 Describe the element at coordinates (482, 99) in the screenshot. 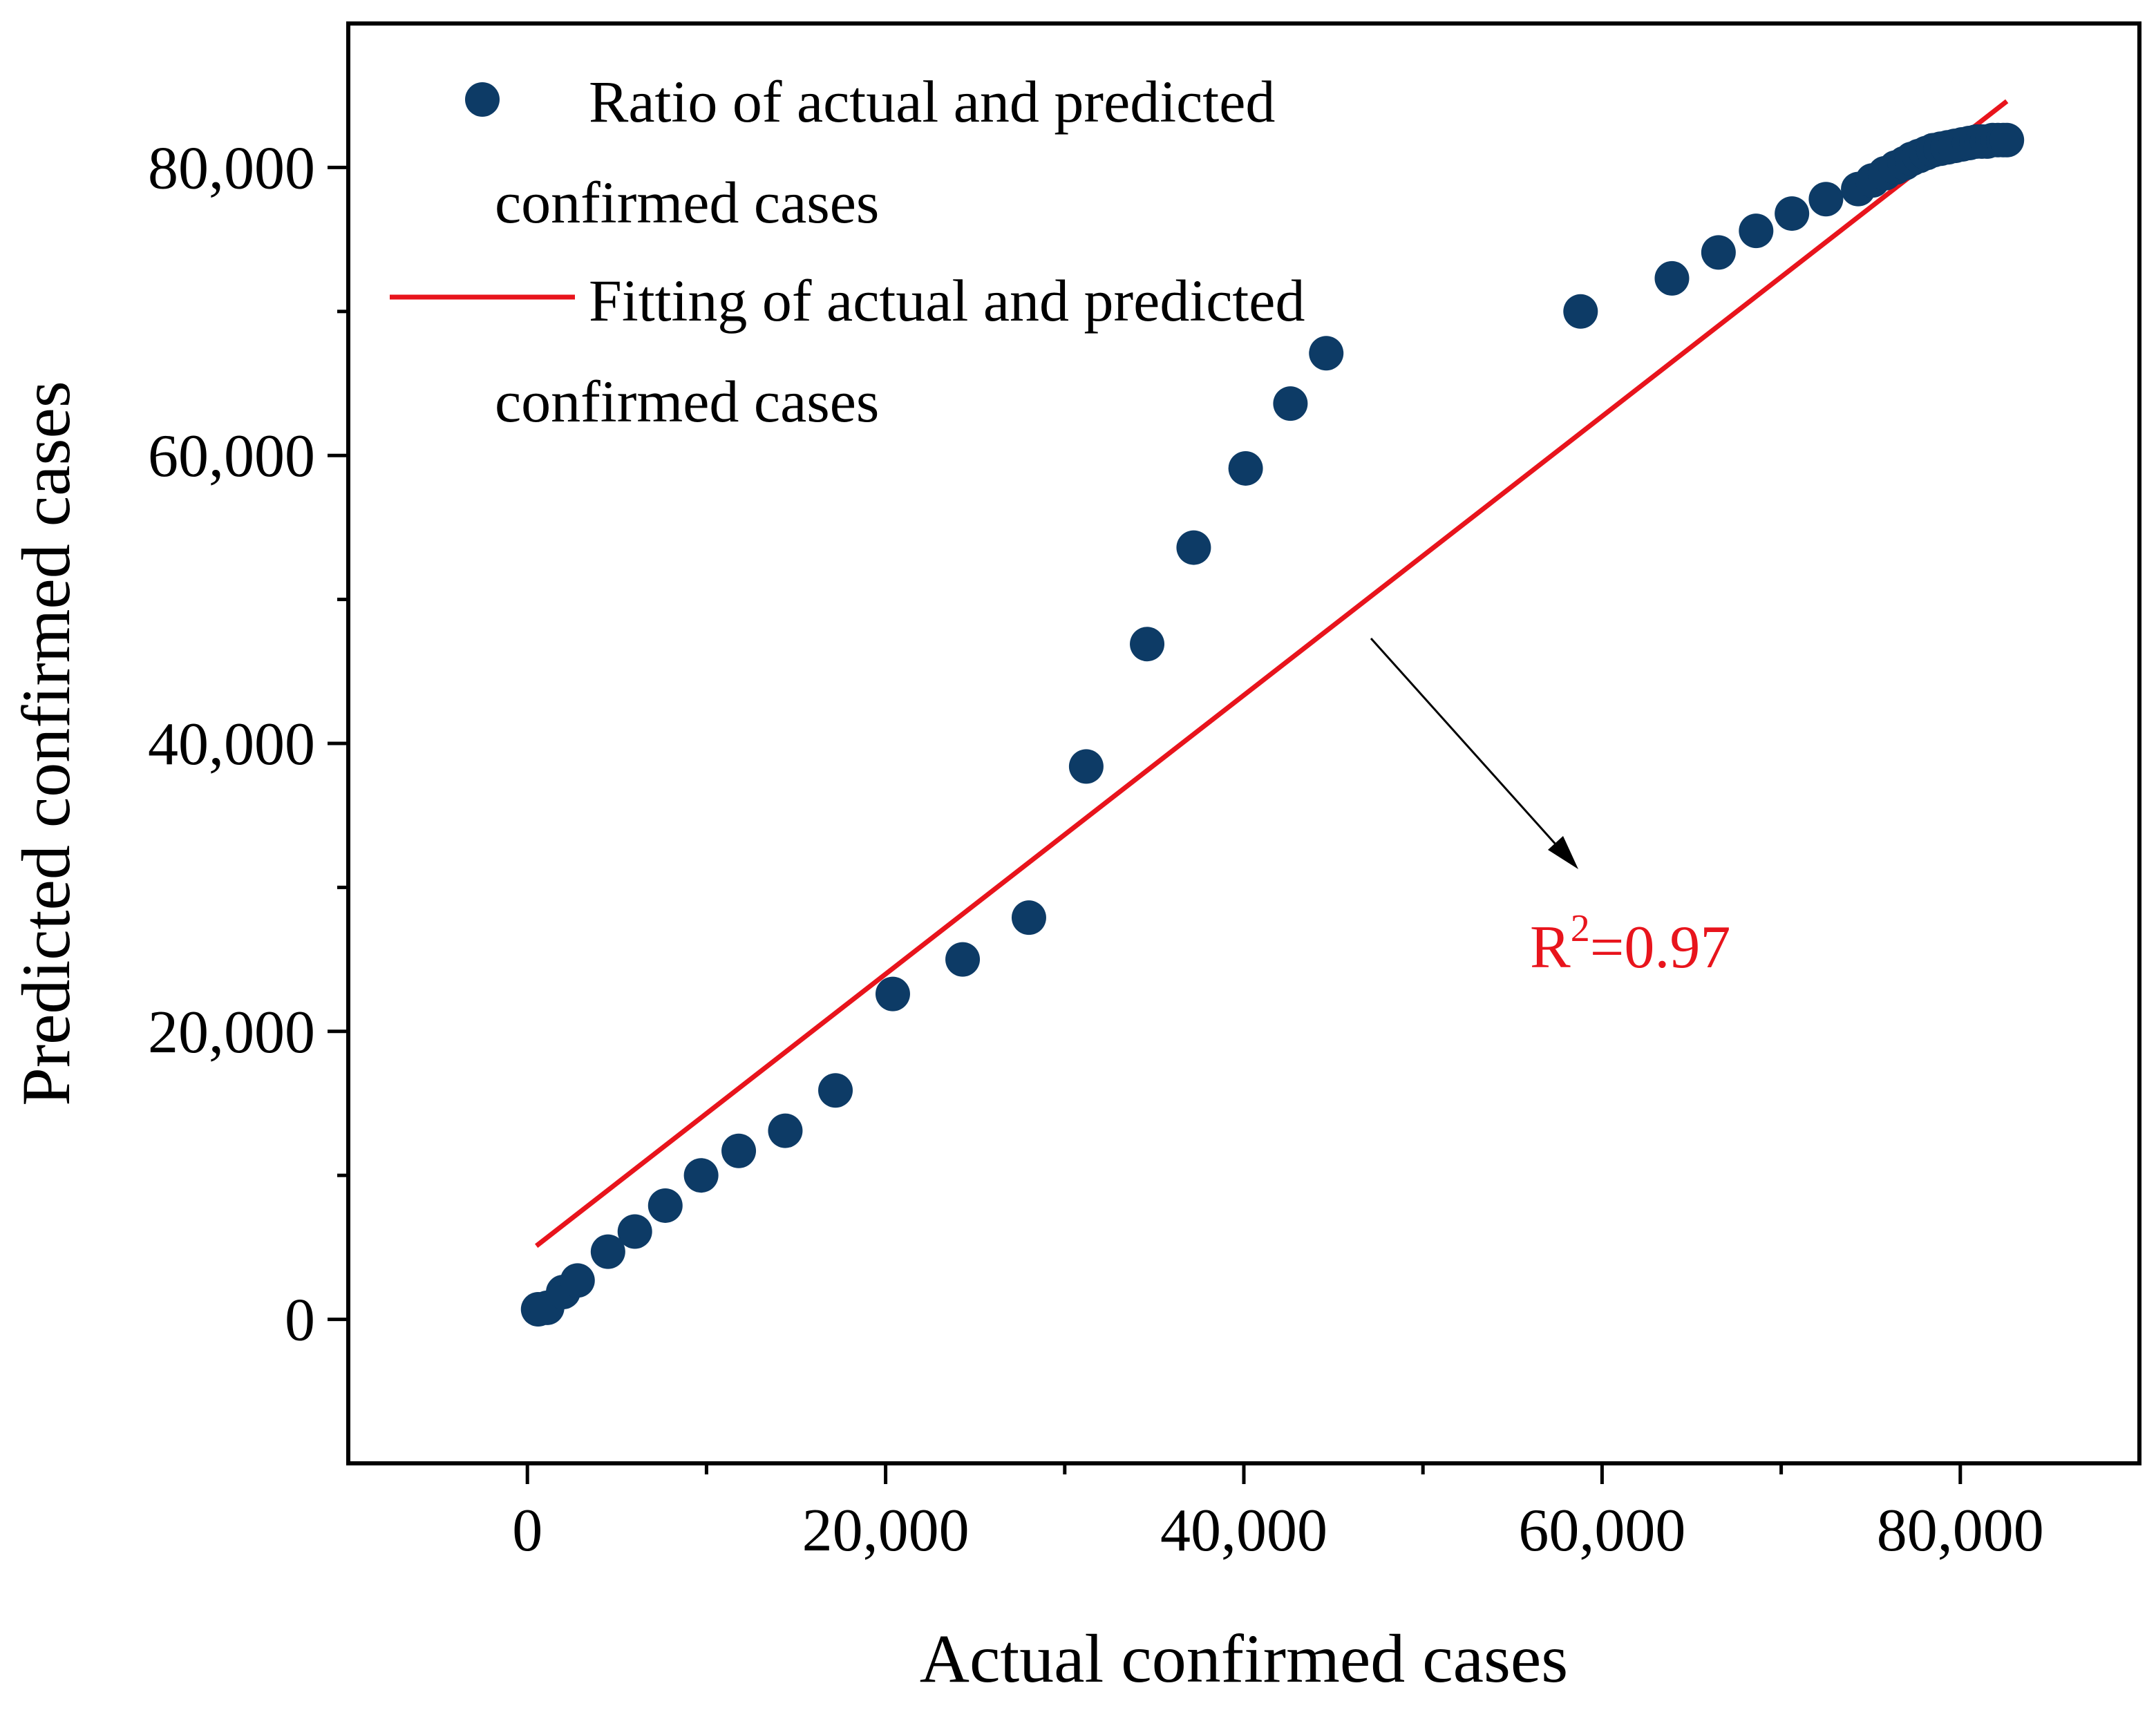

I see `legend-marker-points` at that location.